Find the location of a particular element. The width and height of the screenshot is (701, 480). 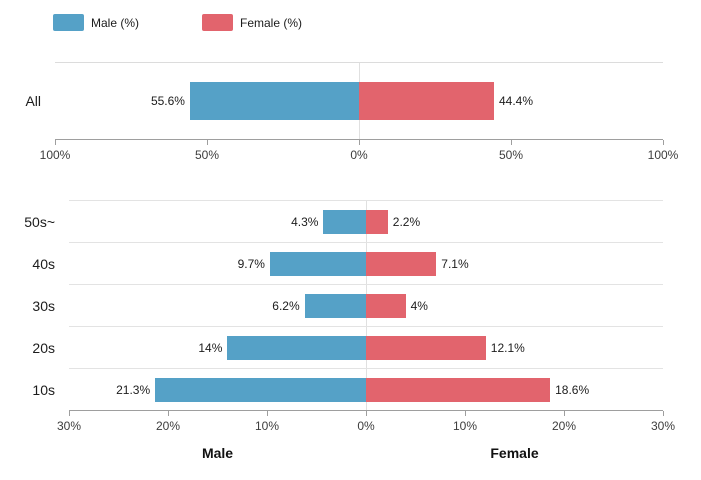

value-label: 21.3% is located at coordinates (133, 389).